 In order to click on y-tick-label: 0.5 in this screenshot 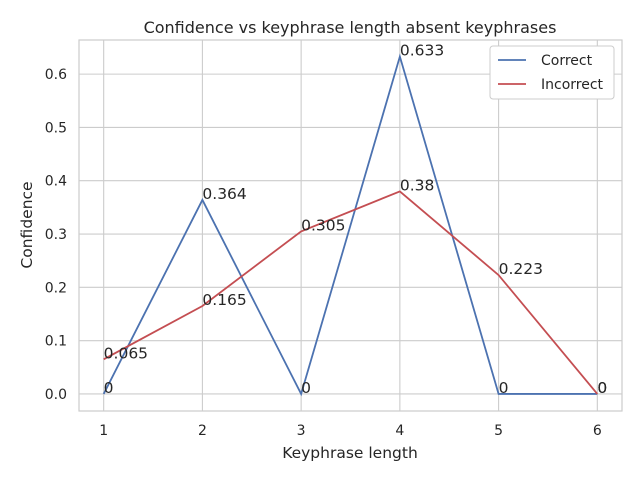, I will do `click(56, 128)`.